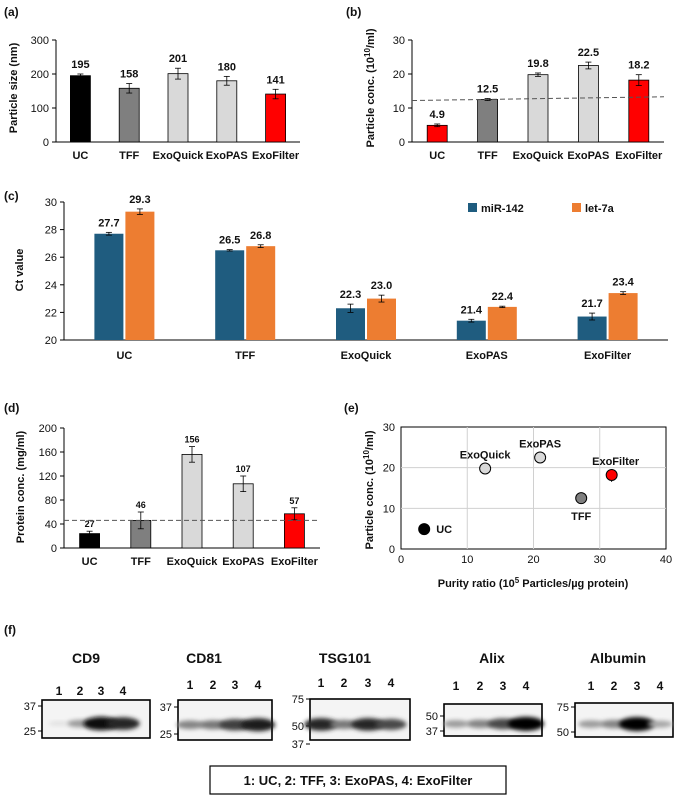 This screenshot has width=678, height=800. What do you see at coordinates (129, 115) in the screenshot?
I see `bar-tff` at bounding box center [129, 115].